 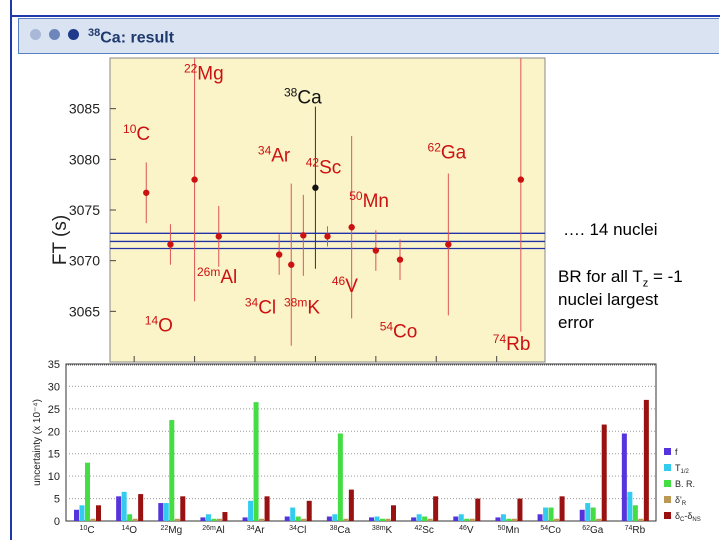 What do you see at coordinates (130, 129) in the screenshot?
I see `ft-nuclide-mass: 10` at bounding box center [130, 129].